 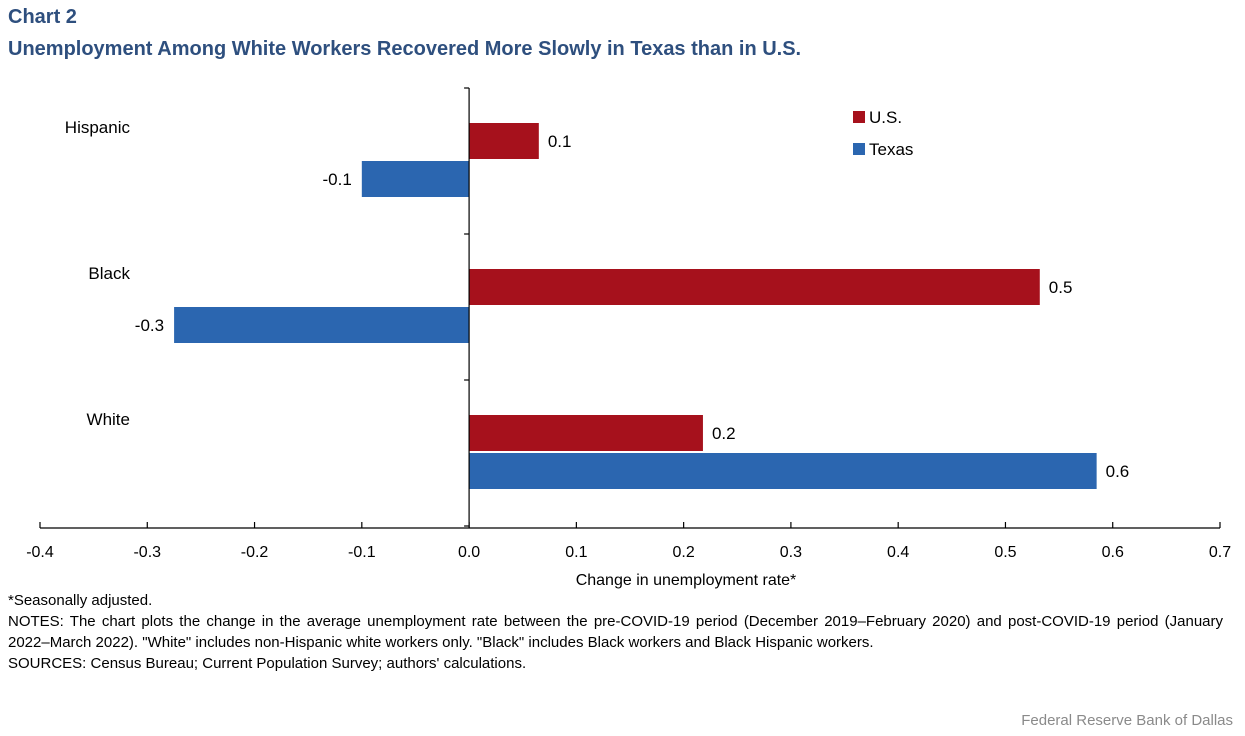 What do you see at coordinates (859, 117) in the screenshot?
I see `legend-swatch-us` at bounding box center [859, 117].